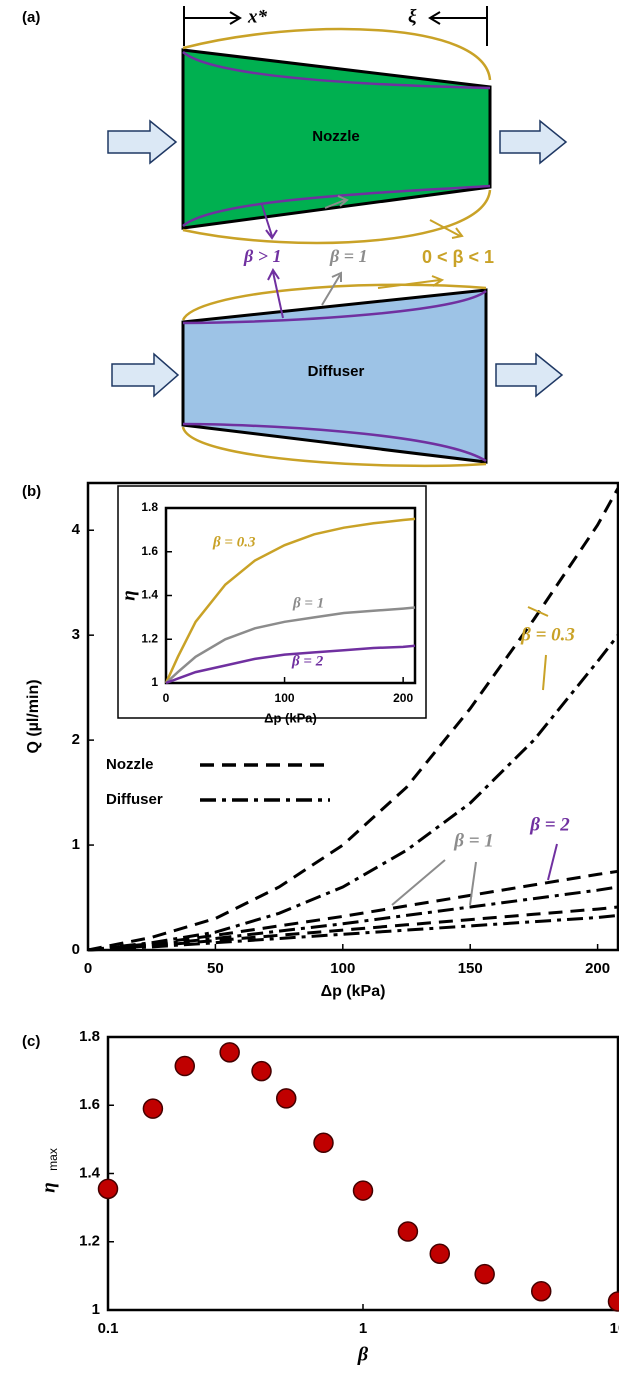  Describe the element at coordinates (31, 17) in the screenshot. I see `panel-label: (a)` at that location.